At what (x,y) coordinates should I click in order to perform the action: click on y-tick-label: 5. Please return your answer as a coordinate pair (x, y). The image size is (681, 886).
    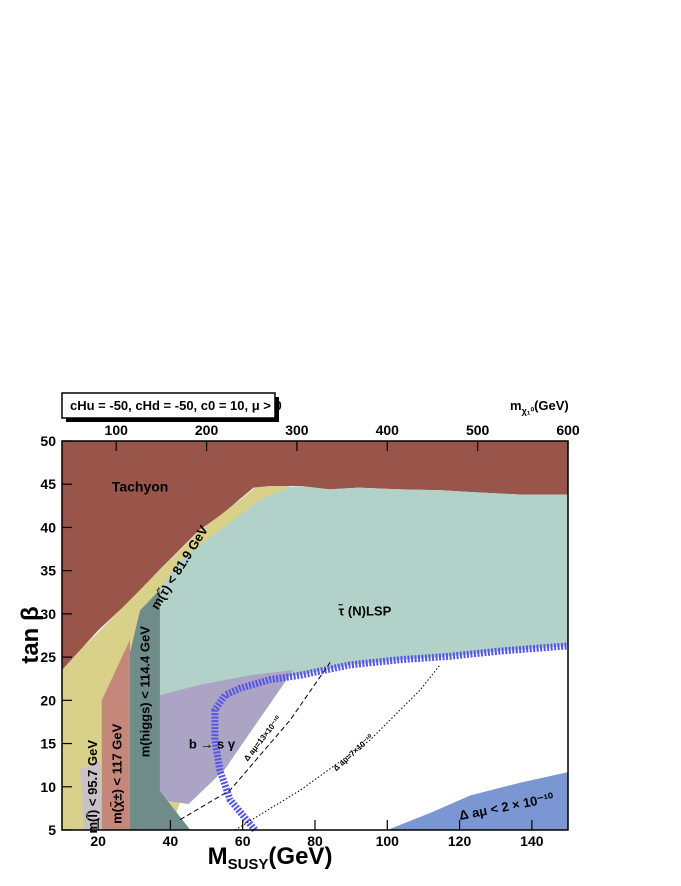
    Looking at the image, I should click on (52, 830).